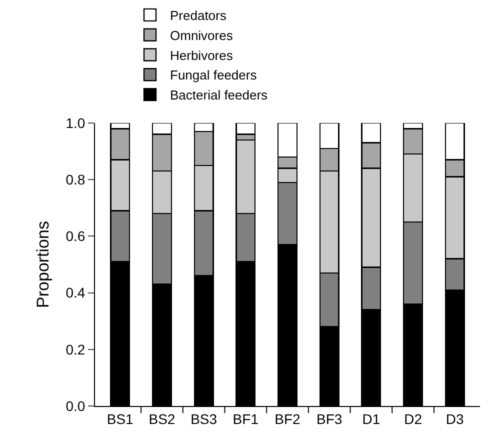 This screenshot has height=443, width=490. I want to click on y-tick-label: 0.6, so click(76, 236).